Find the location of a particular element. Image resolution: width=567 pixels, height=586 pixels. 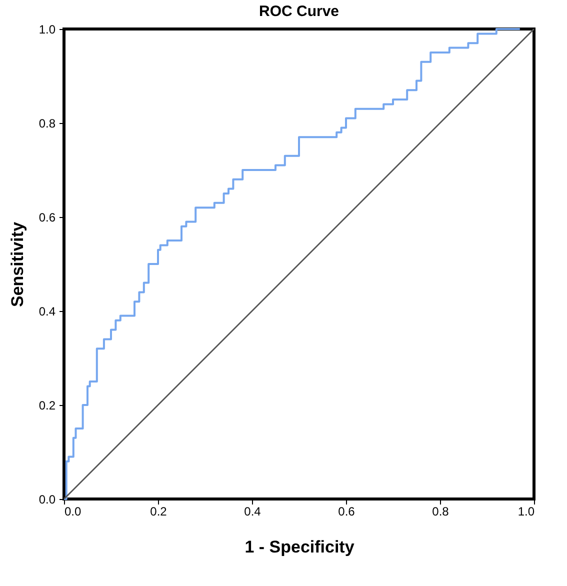

chart-title: ROC Curve is located at coordinates (299, 11).